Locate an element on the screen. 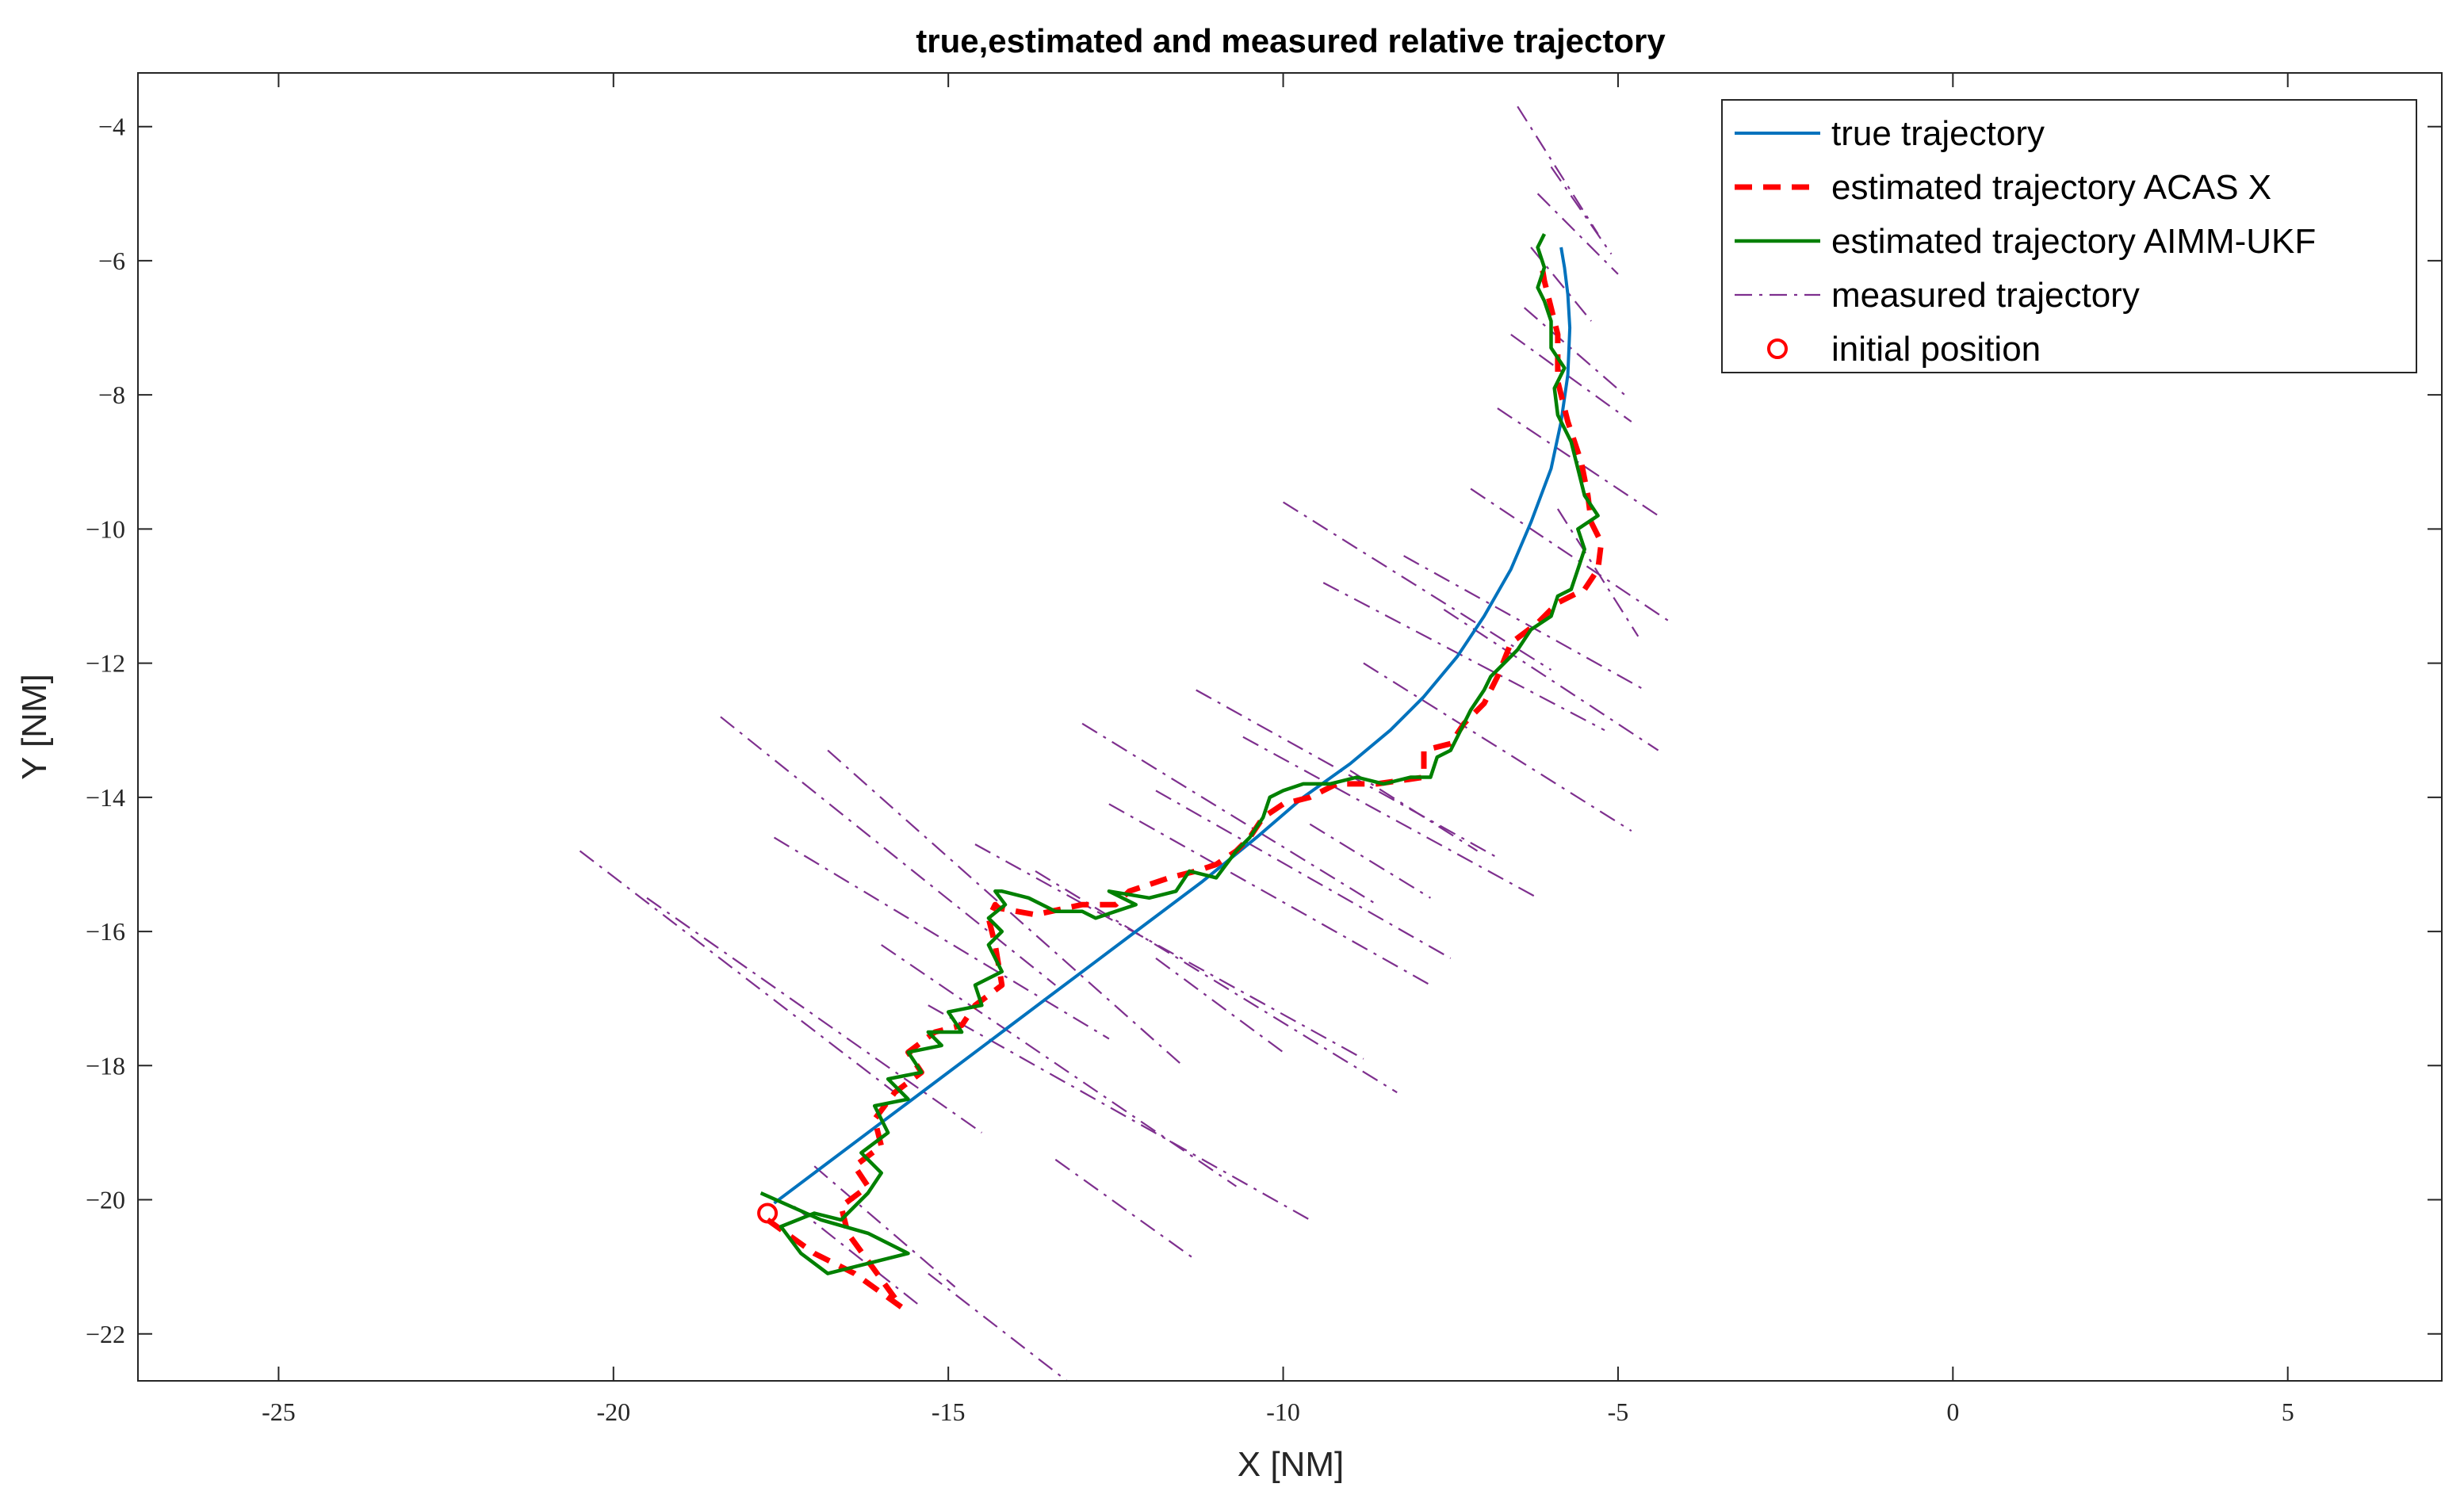  x-tick-label: -20 is located at coordinates (613, 1412).